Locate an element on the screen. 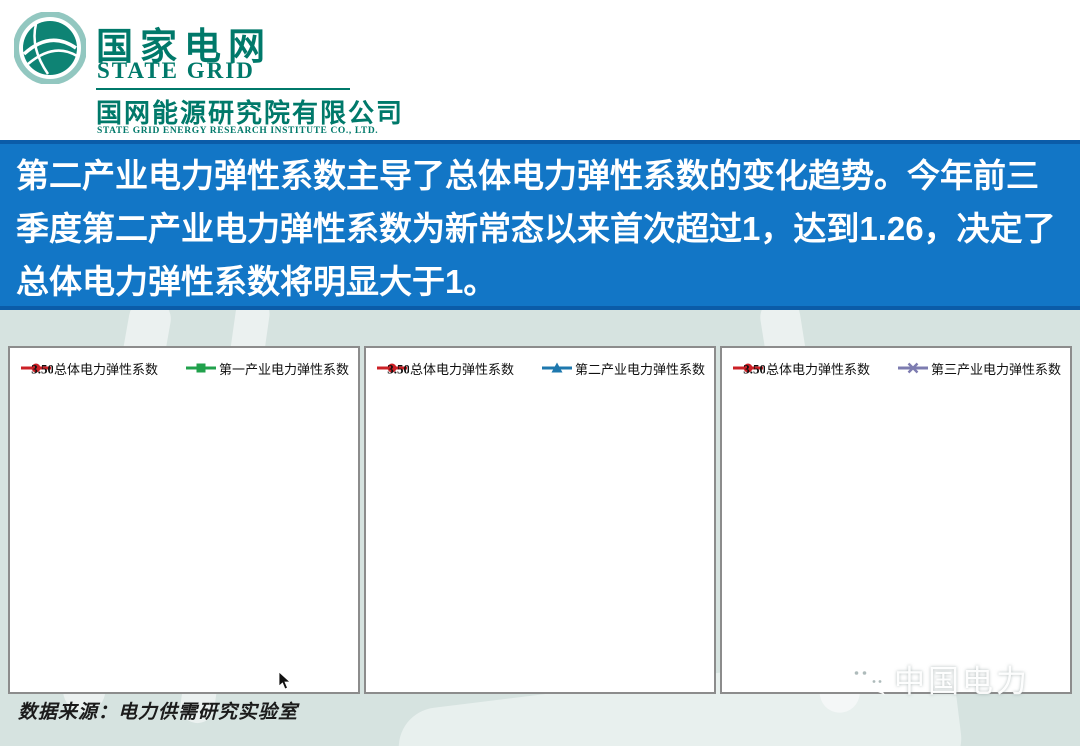  legend-item: 第三产业电力弹性系数 is located at coordinates (978, 368).